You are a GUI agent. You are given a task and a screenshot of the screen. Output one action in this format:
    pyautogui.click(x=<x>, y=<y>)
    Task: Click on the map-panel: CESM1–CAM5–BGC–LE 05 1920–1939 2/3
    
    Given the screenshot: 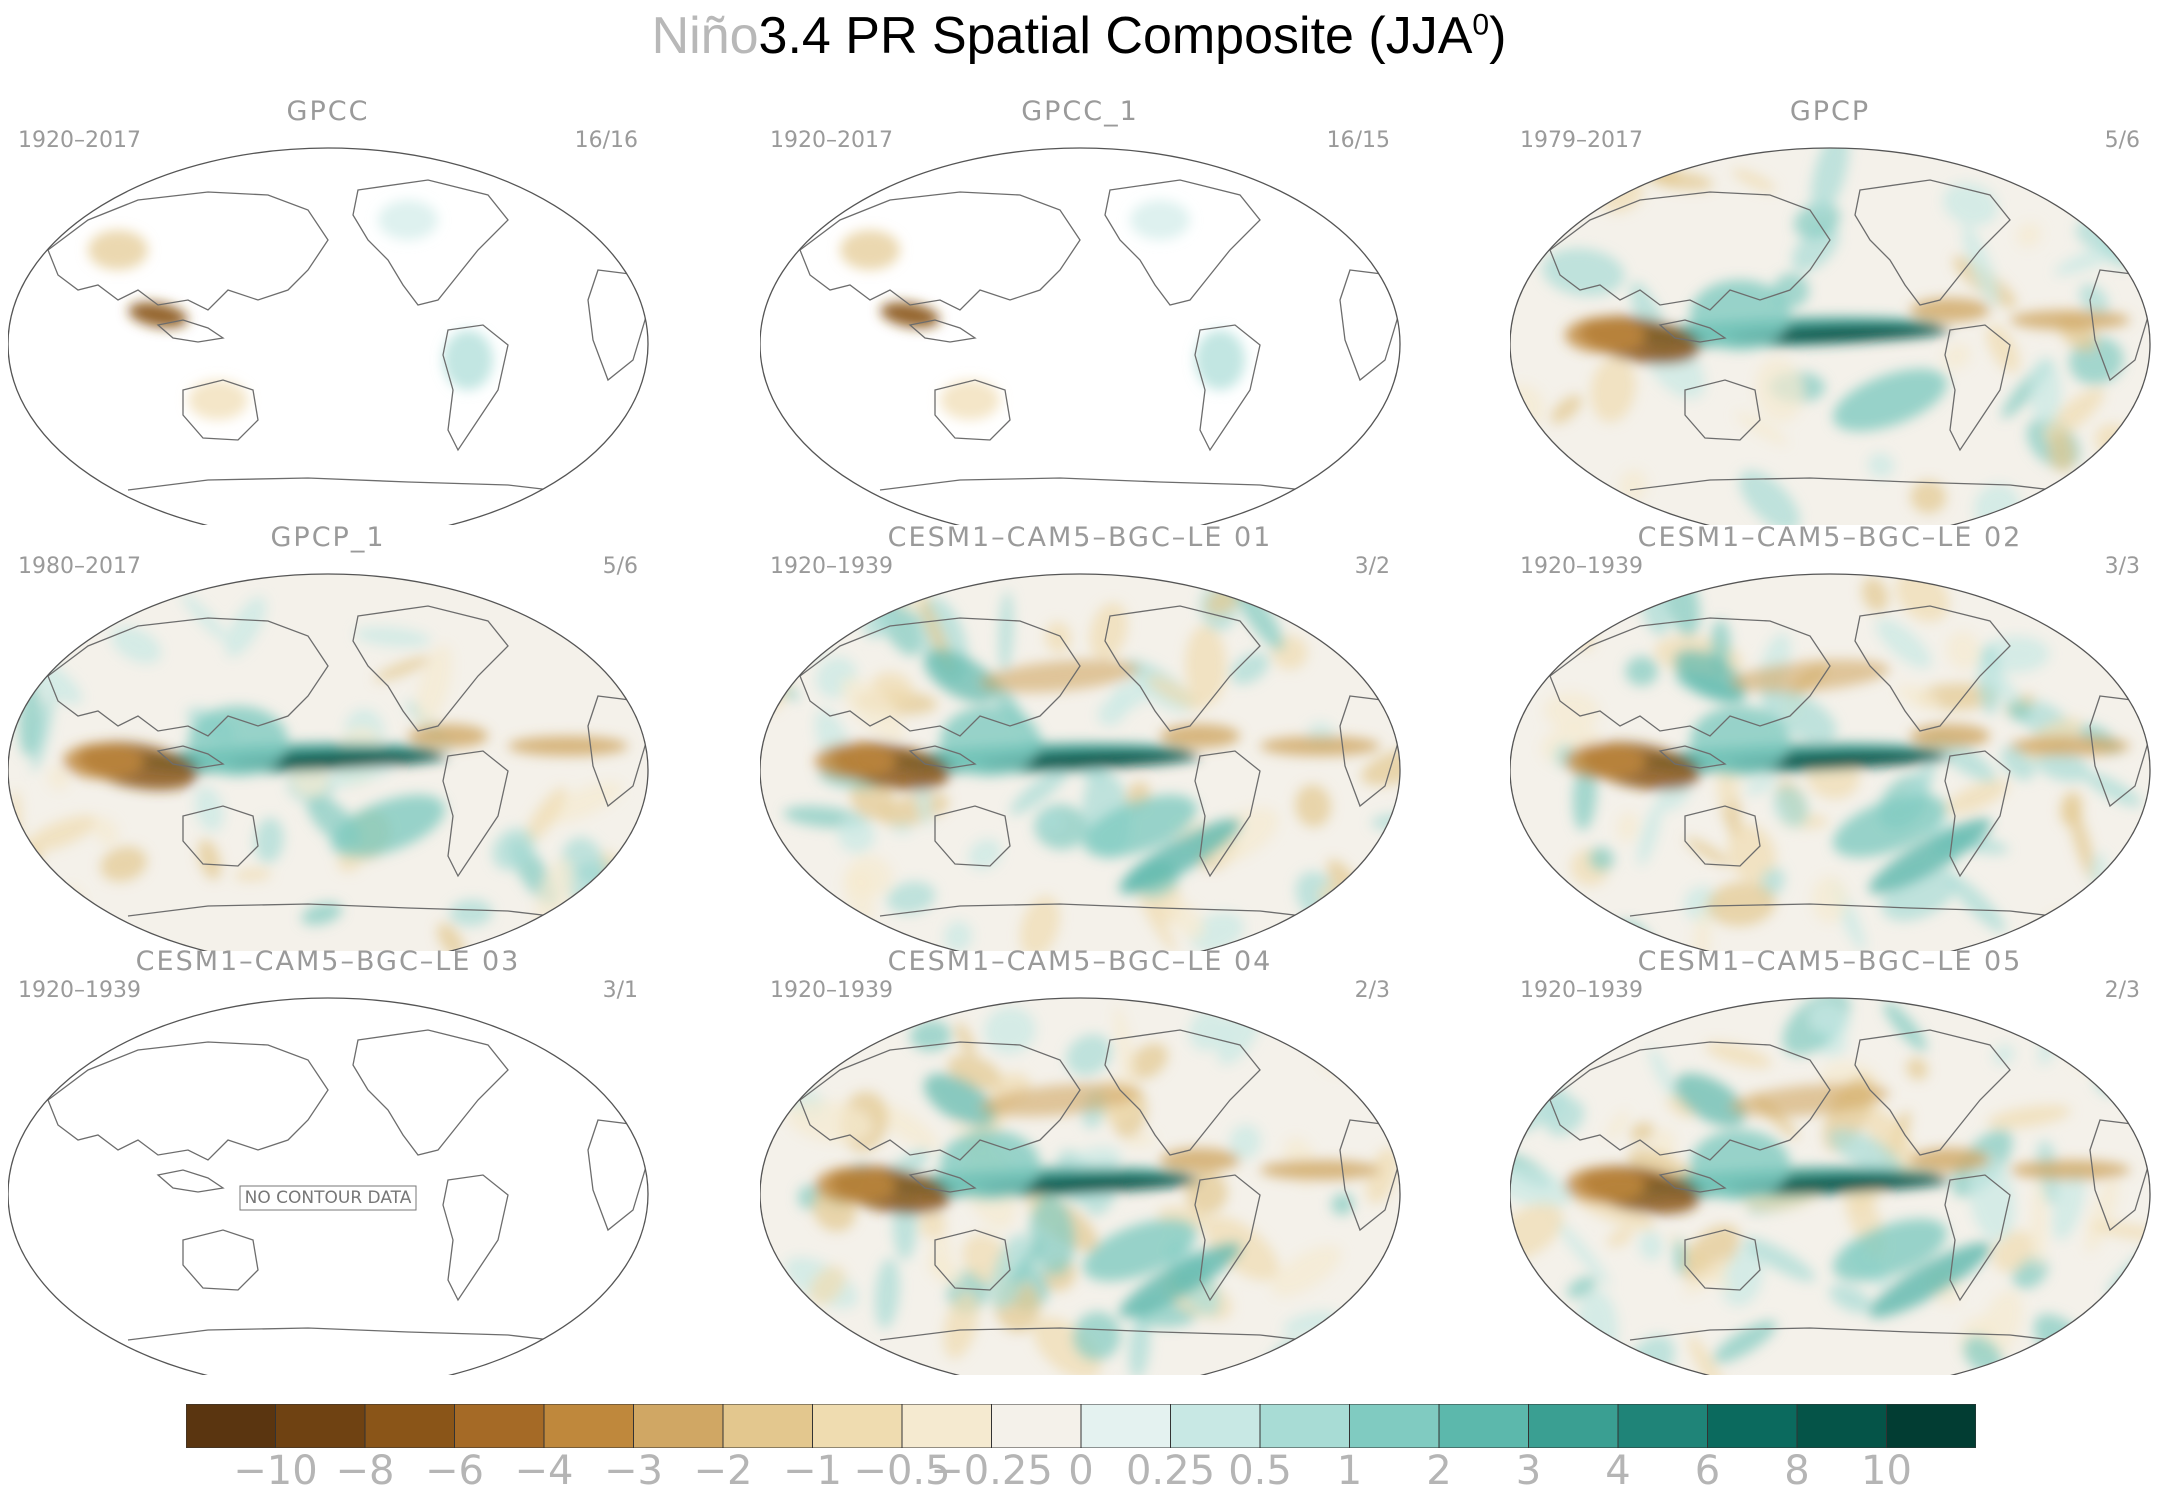 What is the action you would take?
    pyautogui.click(x=1834, y=1160)
    